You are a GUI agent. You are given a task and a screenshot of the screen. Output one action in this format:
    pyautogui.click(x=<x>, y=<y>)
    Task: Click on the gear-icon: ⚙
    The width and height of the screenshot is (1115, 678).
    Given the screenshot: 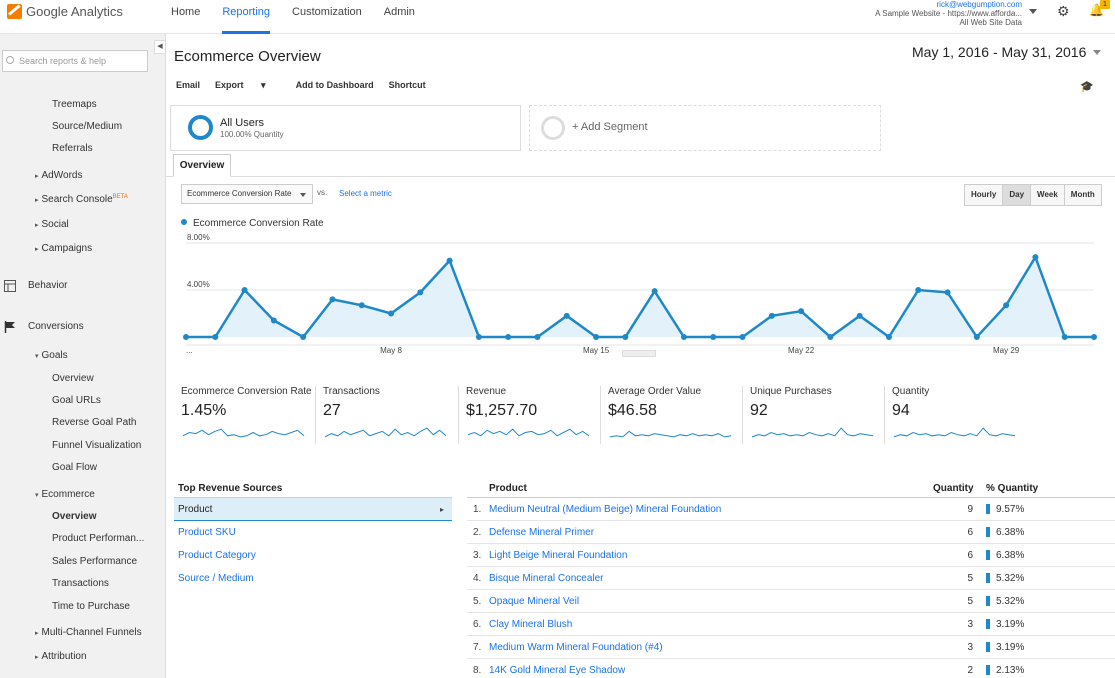 What is the action you would take?
    pyautogui.click(x=1063, y=11)
    